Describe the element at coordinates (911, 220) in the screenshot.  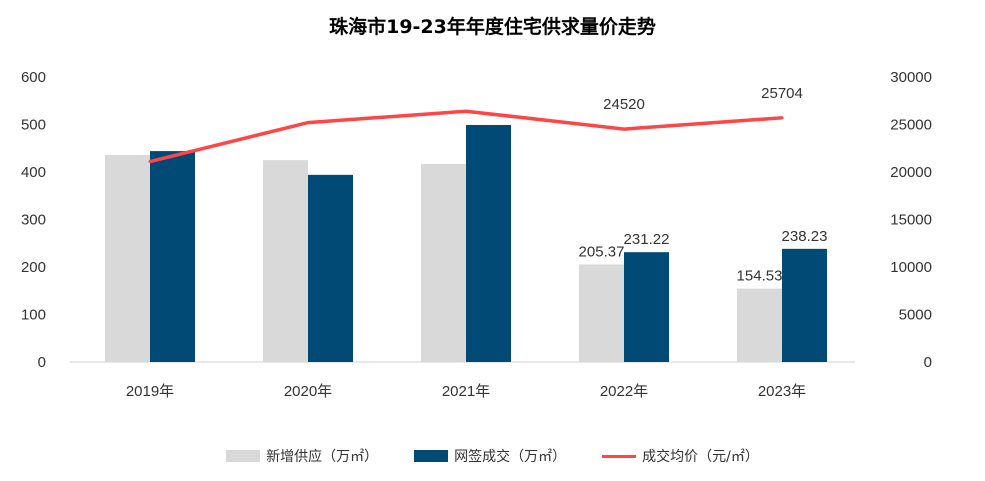
I see `right-tick-label: 15000` at that location.